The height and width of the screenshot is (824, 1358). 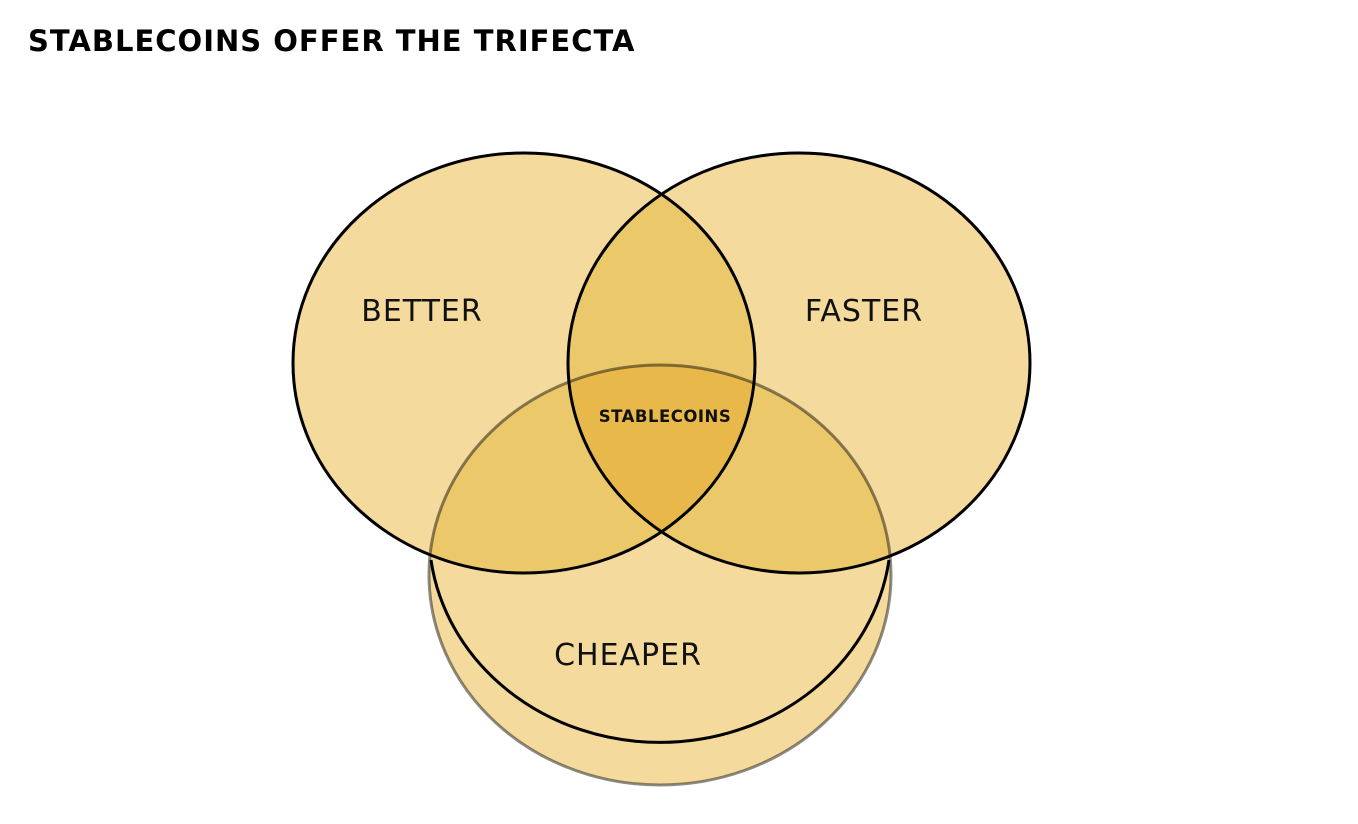 I want to click on label-better: BETTER, so click(x=421, y=311).